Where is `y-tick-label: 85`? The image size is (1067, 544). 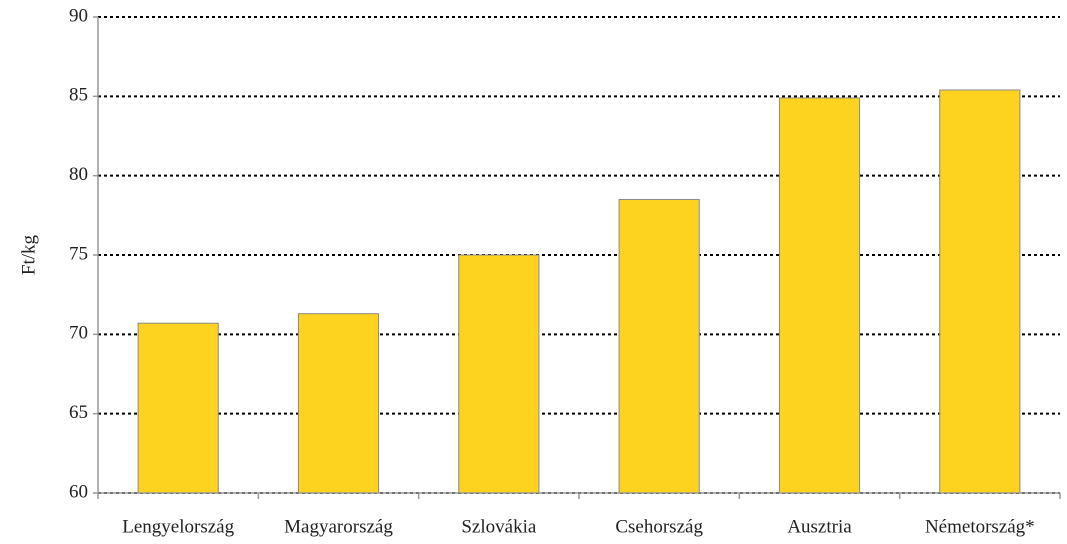 y-tick-label: 85 is located at coordinates (78, 95).